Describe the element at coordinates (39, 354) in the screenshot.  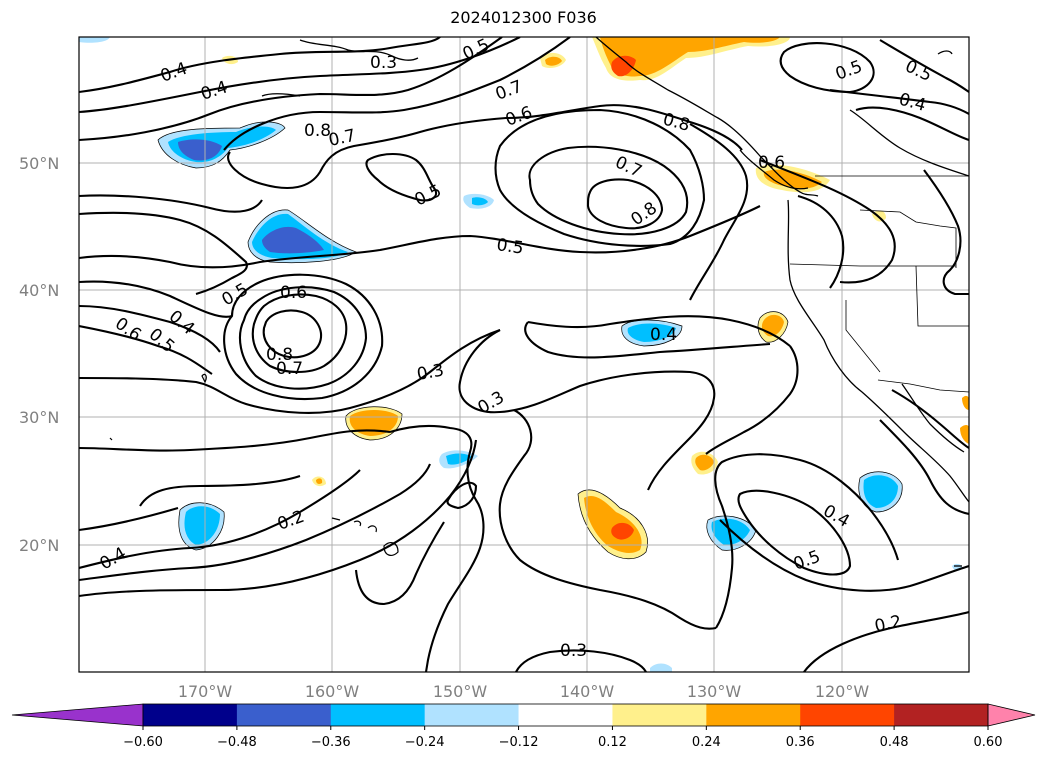
I see `latitude-labels: 50°N 40°N 30°N 20°N` at that location.